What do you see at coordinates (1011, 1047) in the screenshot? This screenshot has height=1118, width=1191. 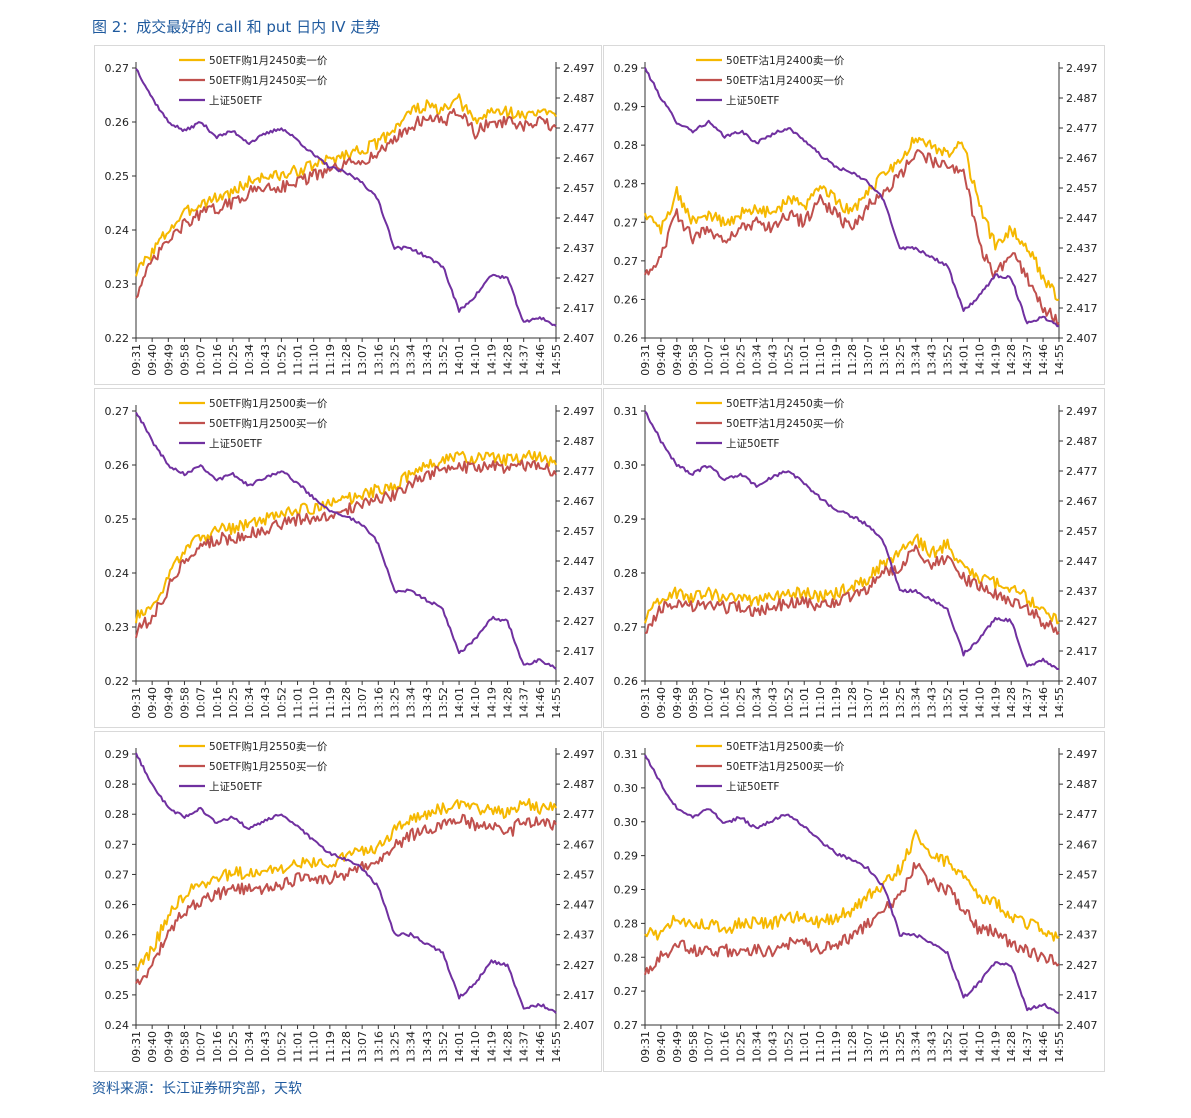 I see `x-tick-label: 14:28` at bounding box center [1011, 1047].